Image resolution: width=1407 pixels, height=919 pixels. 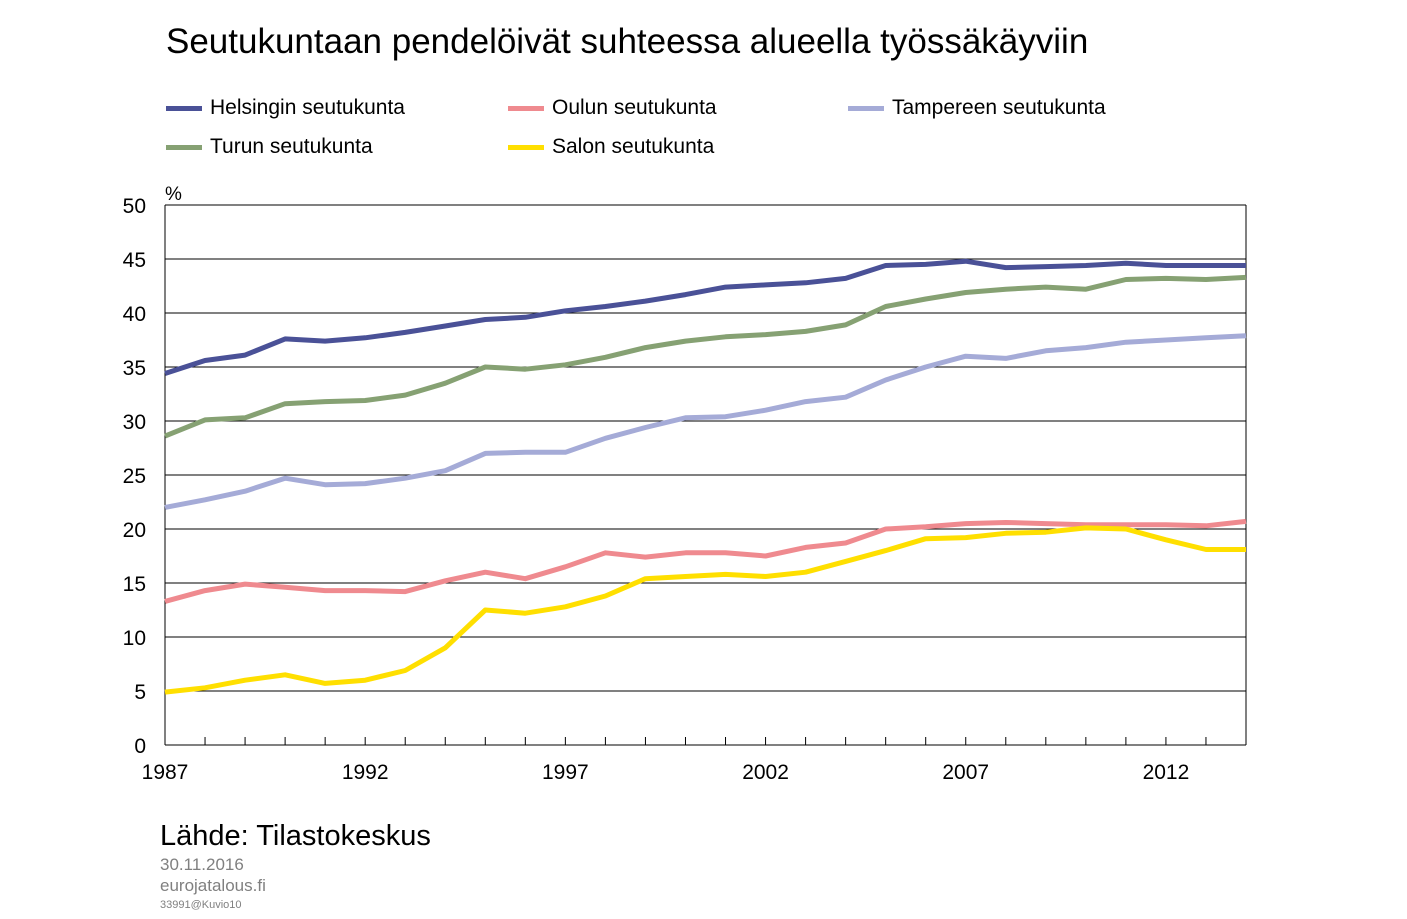 What do you see at coordinates (765, 772) in the screenshot?
I see `x-tick-label-2002: 2002` at bounding box center [765, 772].